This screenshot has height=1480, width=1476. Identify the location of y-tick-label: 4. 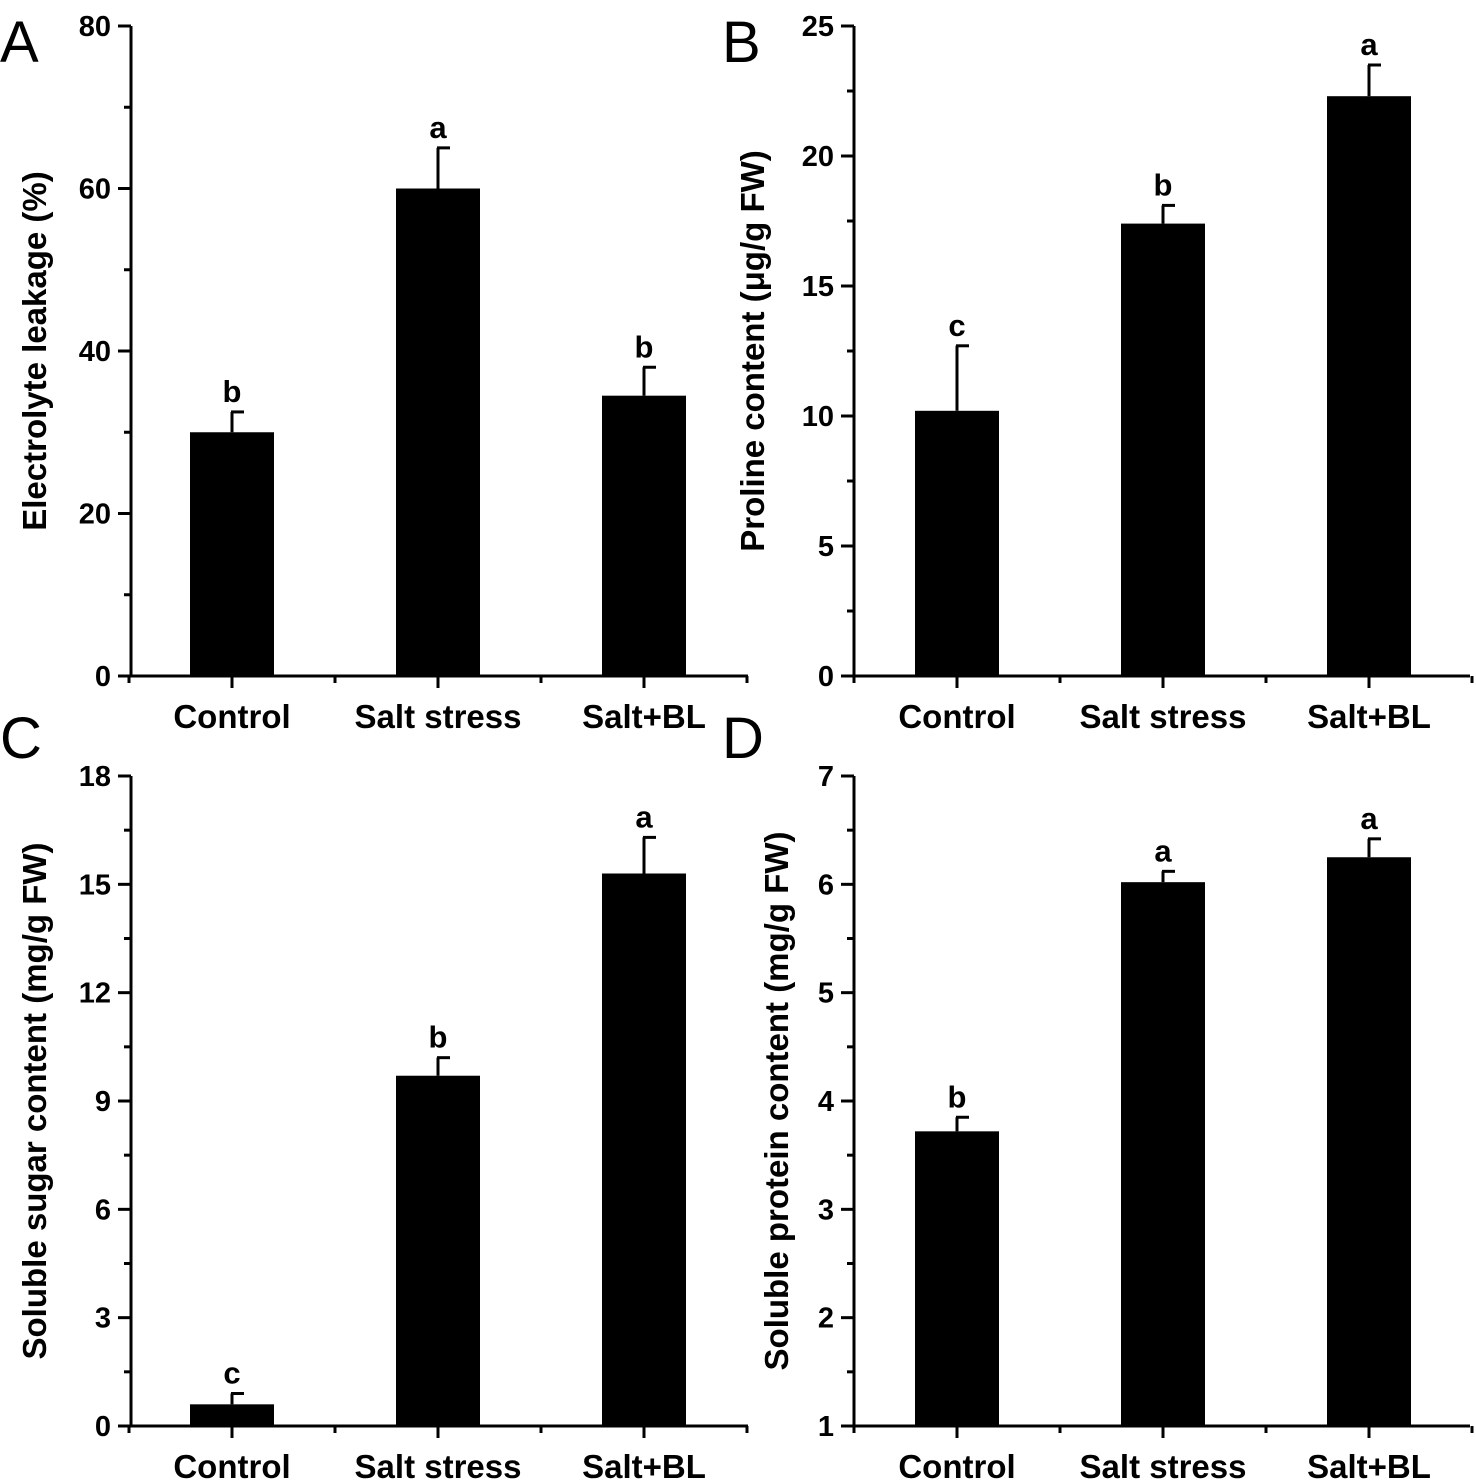
(826, 1102).